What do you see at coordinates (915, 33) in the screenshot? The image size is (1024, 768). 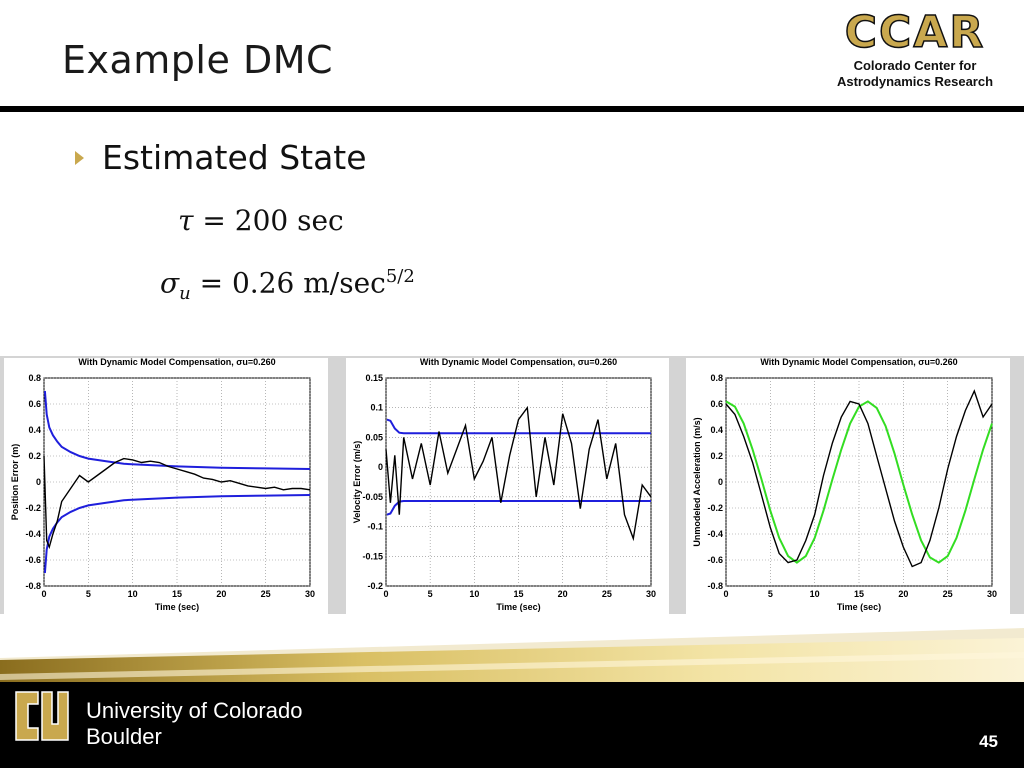 I see `logo-wordmark: CCAR` at bounding box center [915, 33].